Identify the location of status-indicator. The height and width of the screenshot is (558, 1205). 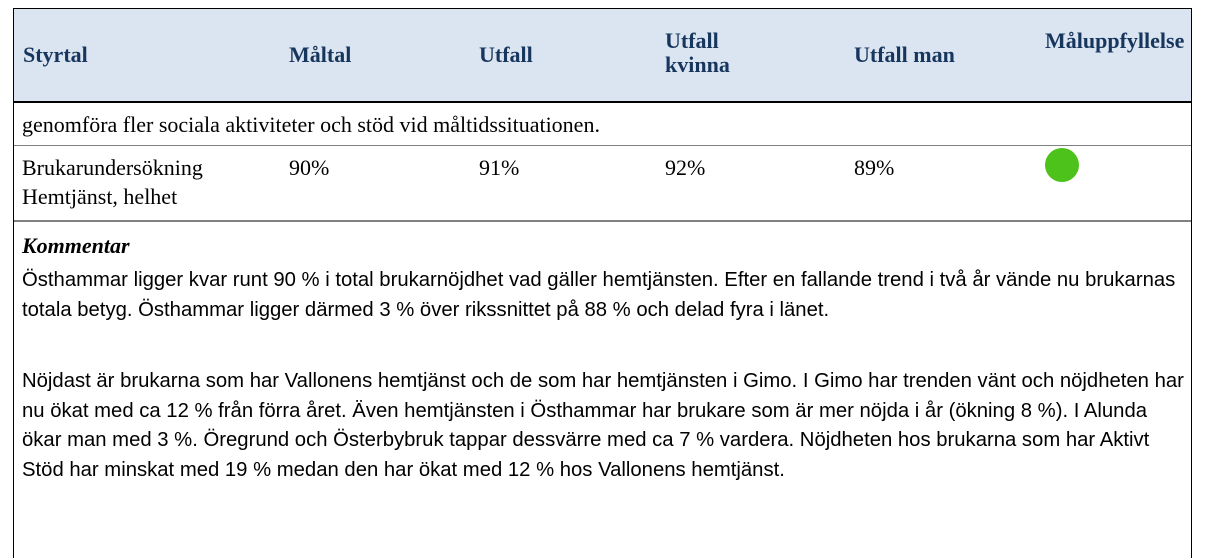
(1062, 165).